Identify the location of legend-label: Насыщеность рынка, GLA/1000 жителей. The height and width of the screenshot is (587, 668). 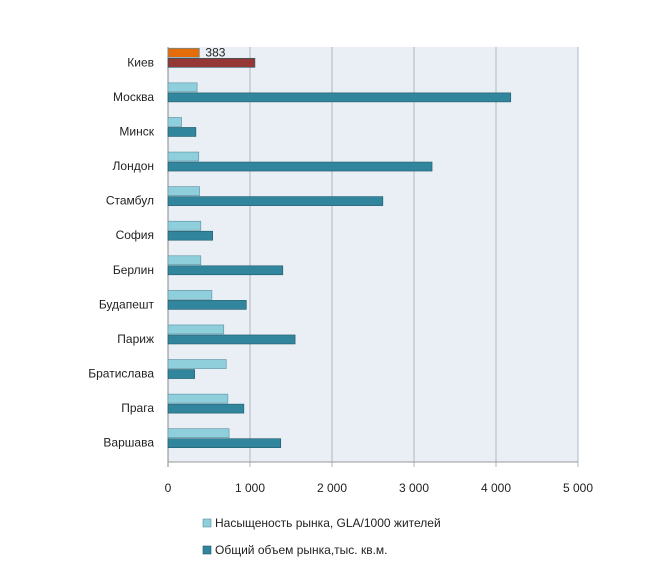
(328, 523).